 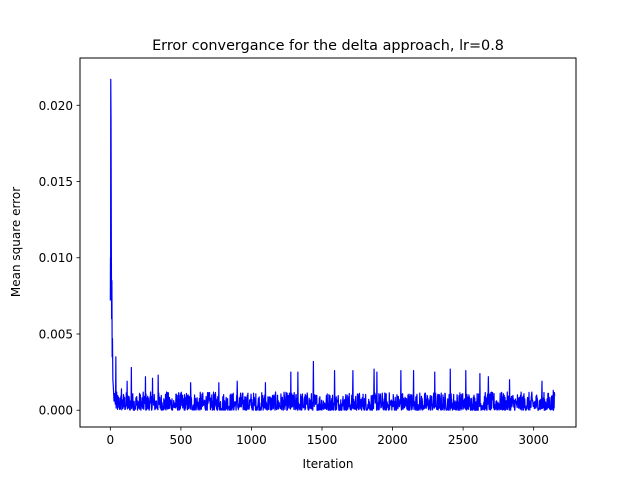 I want to click on y-axis: 0.000 0.005 0.010 0.015 0.020, so click(x=59, y=258).